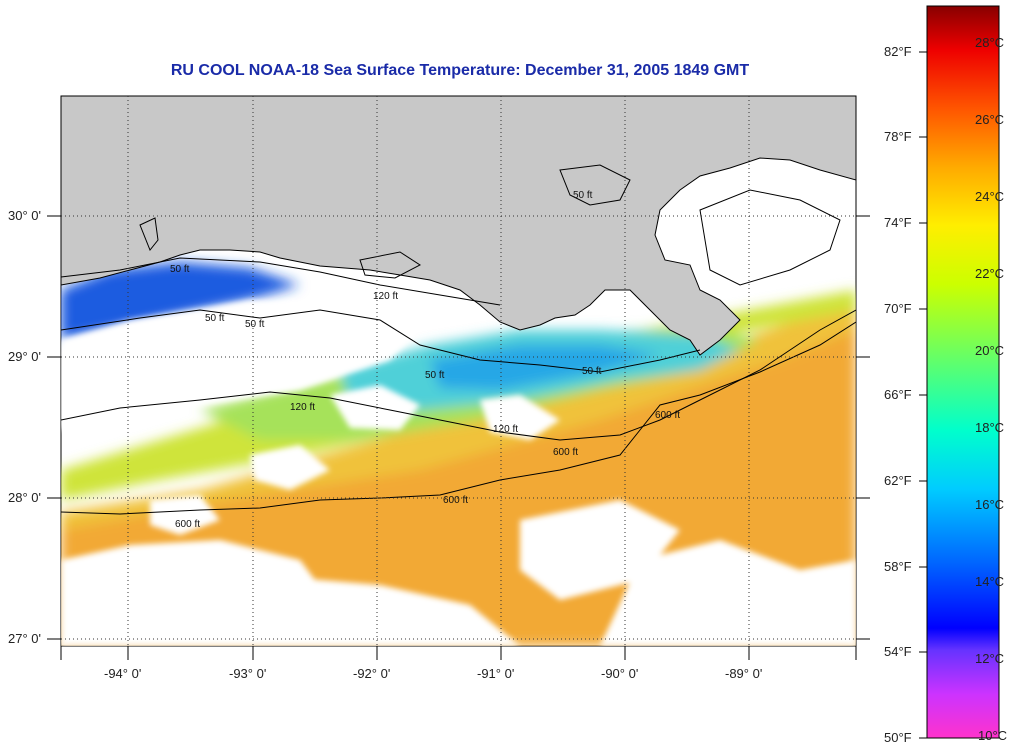 The height and width of the screenshot is (754, 1024). I want to click on celsius-label: 12°C, so click(990, 658).